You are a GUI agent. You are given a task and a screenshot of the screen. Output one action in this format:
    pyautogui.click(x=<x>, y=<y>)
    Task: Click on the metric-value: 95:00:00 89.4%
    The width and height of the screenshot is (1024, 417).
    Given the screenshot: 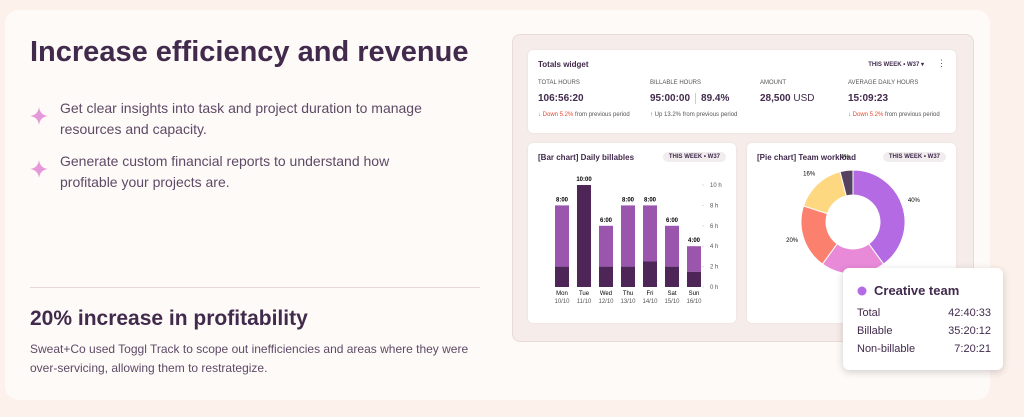 What is the action you would take?
    pyautogui.click(x=689, y=98)
    